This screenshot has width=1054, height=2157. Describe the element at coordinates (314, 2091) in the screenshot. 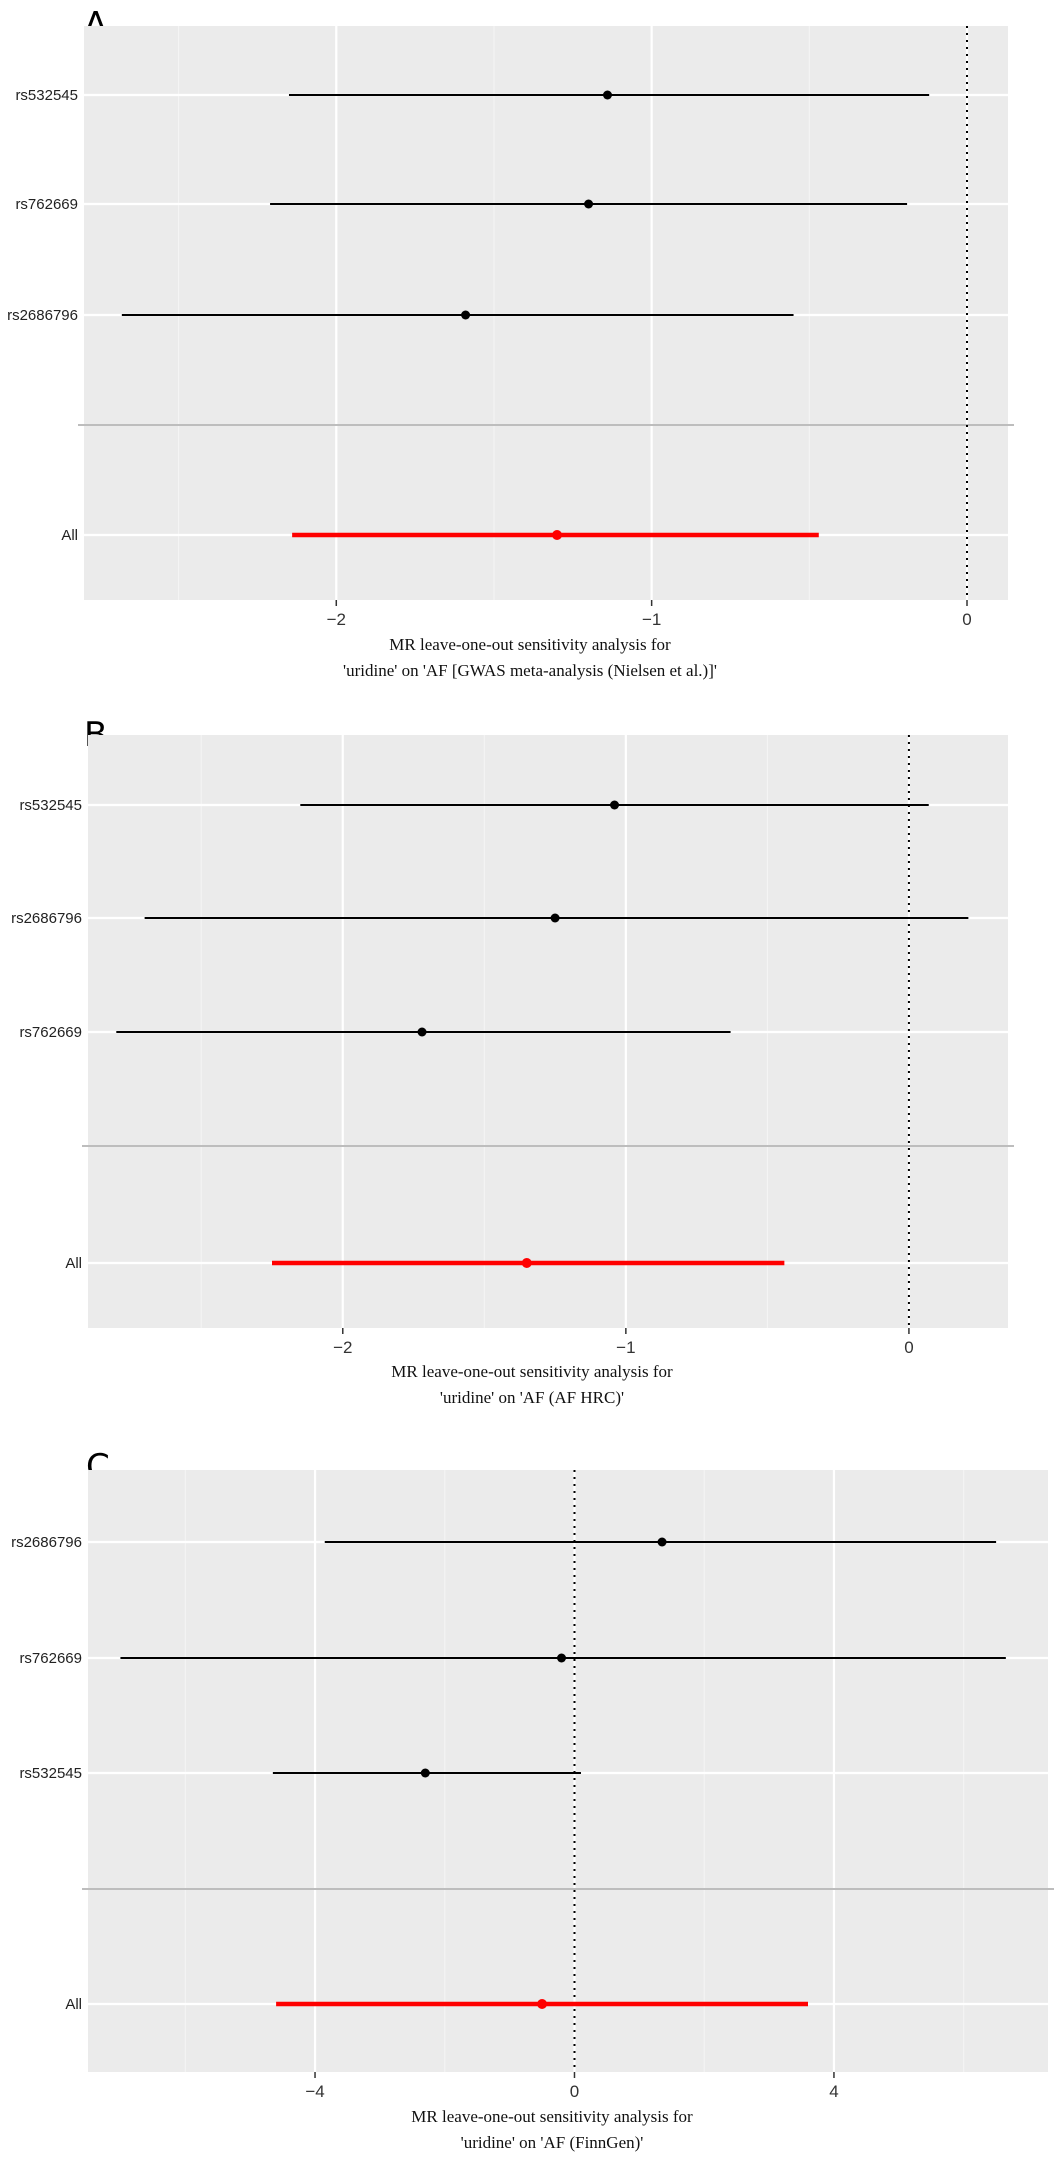

I see `x-tick-label: −4` at that location.